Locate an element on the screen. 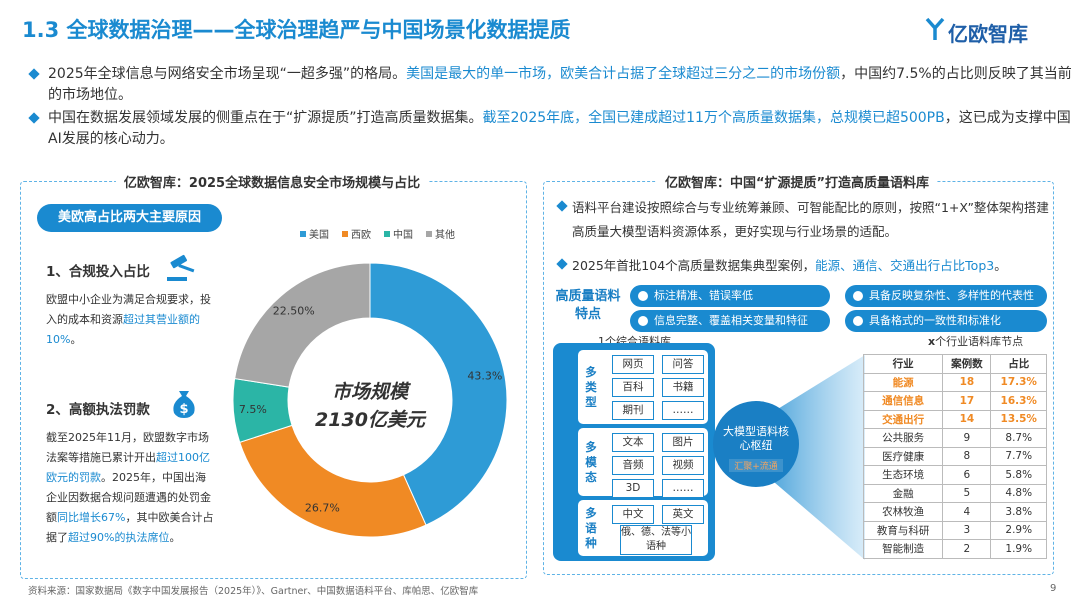 The image size is (1080, 608). table-cell: 农林牧渔 is located at coordinates (903, 512).